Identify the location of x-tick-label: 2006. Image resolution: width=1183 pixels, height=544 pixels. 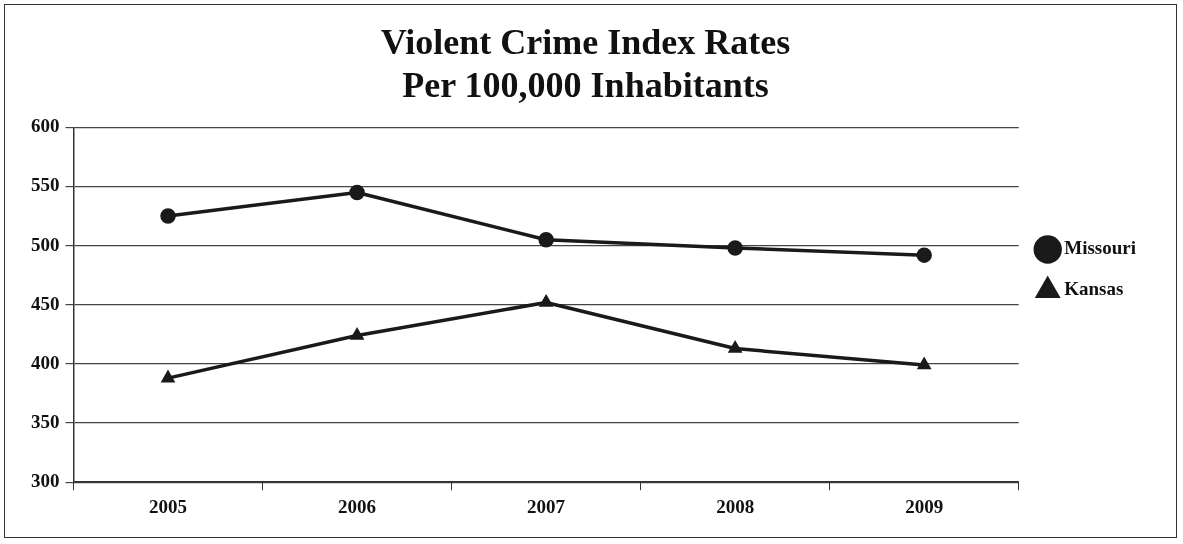
(357, 506).